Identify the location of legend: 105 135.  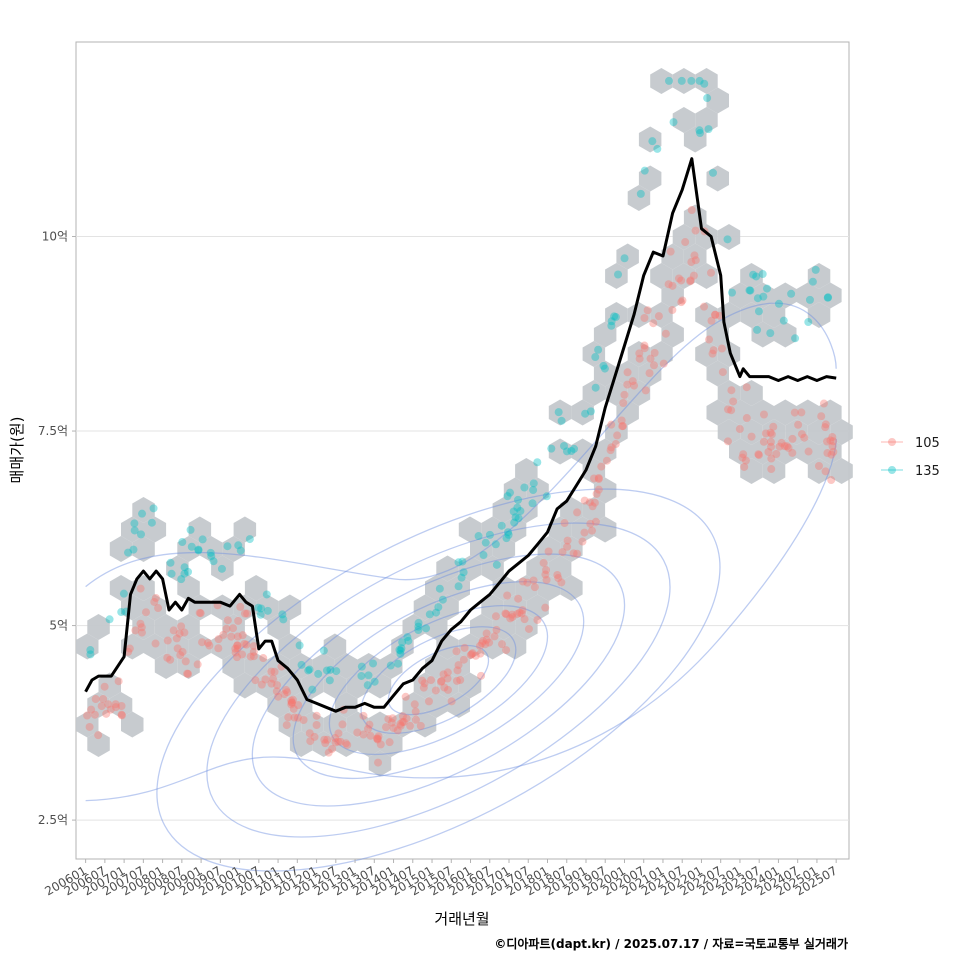
(910, 457).